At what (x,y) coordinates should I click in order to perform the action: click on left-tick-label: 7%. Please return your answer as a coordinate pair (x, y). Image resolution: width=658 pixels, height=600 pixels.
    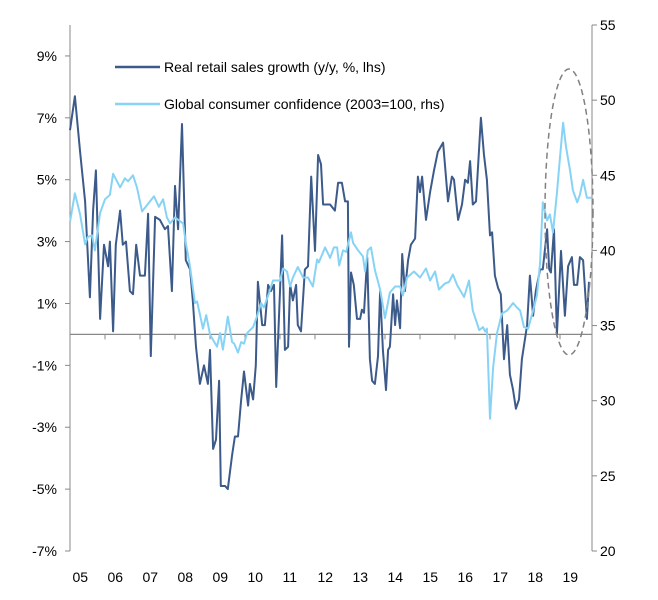
    Looking at the image, I should click on (47, 118).